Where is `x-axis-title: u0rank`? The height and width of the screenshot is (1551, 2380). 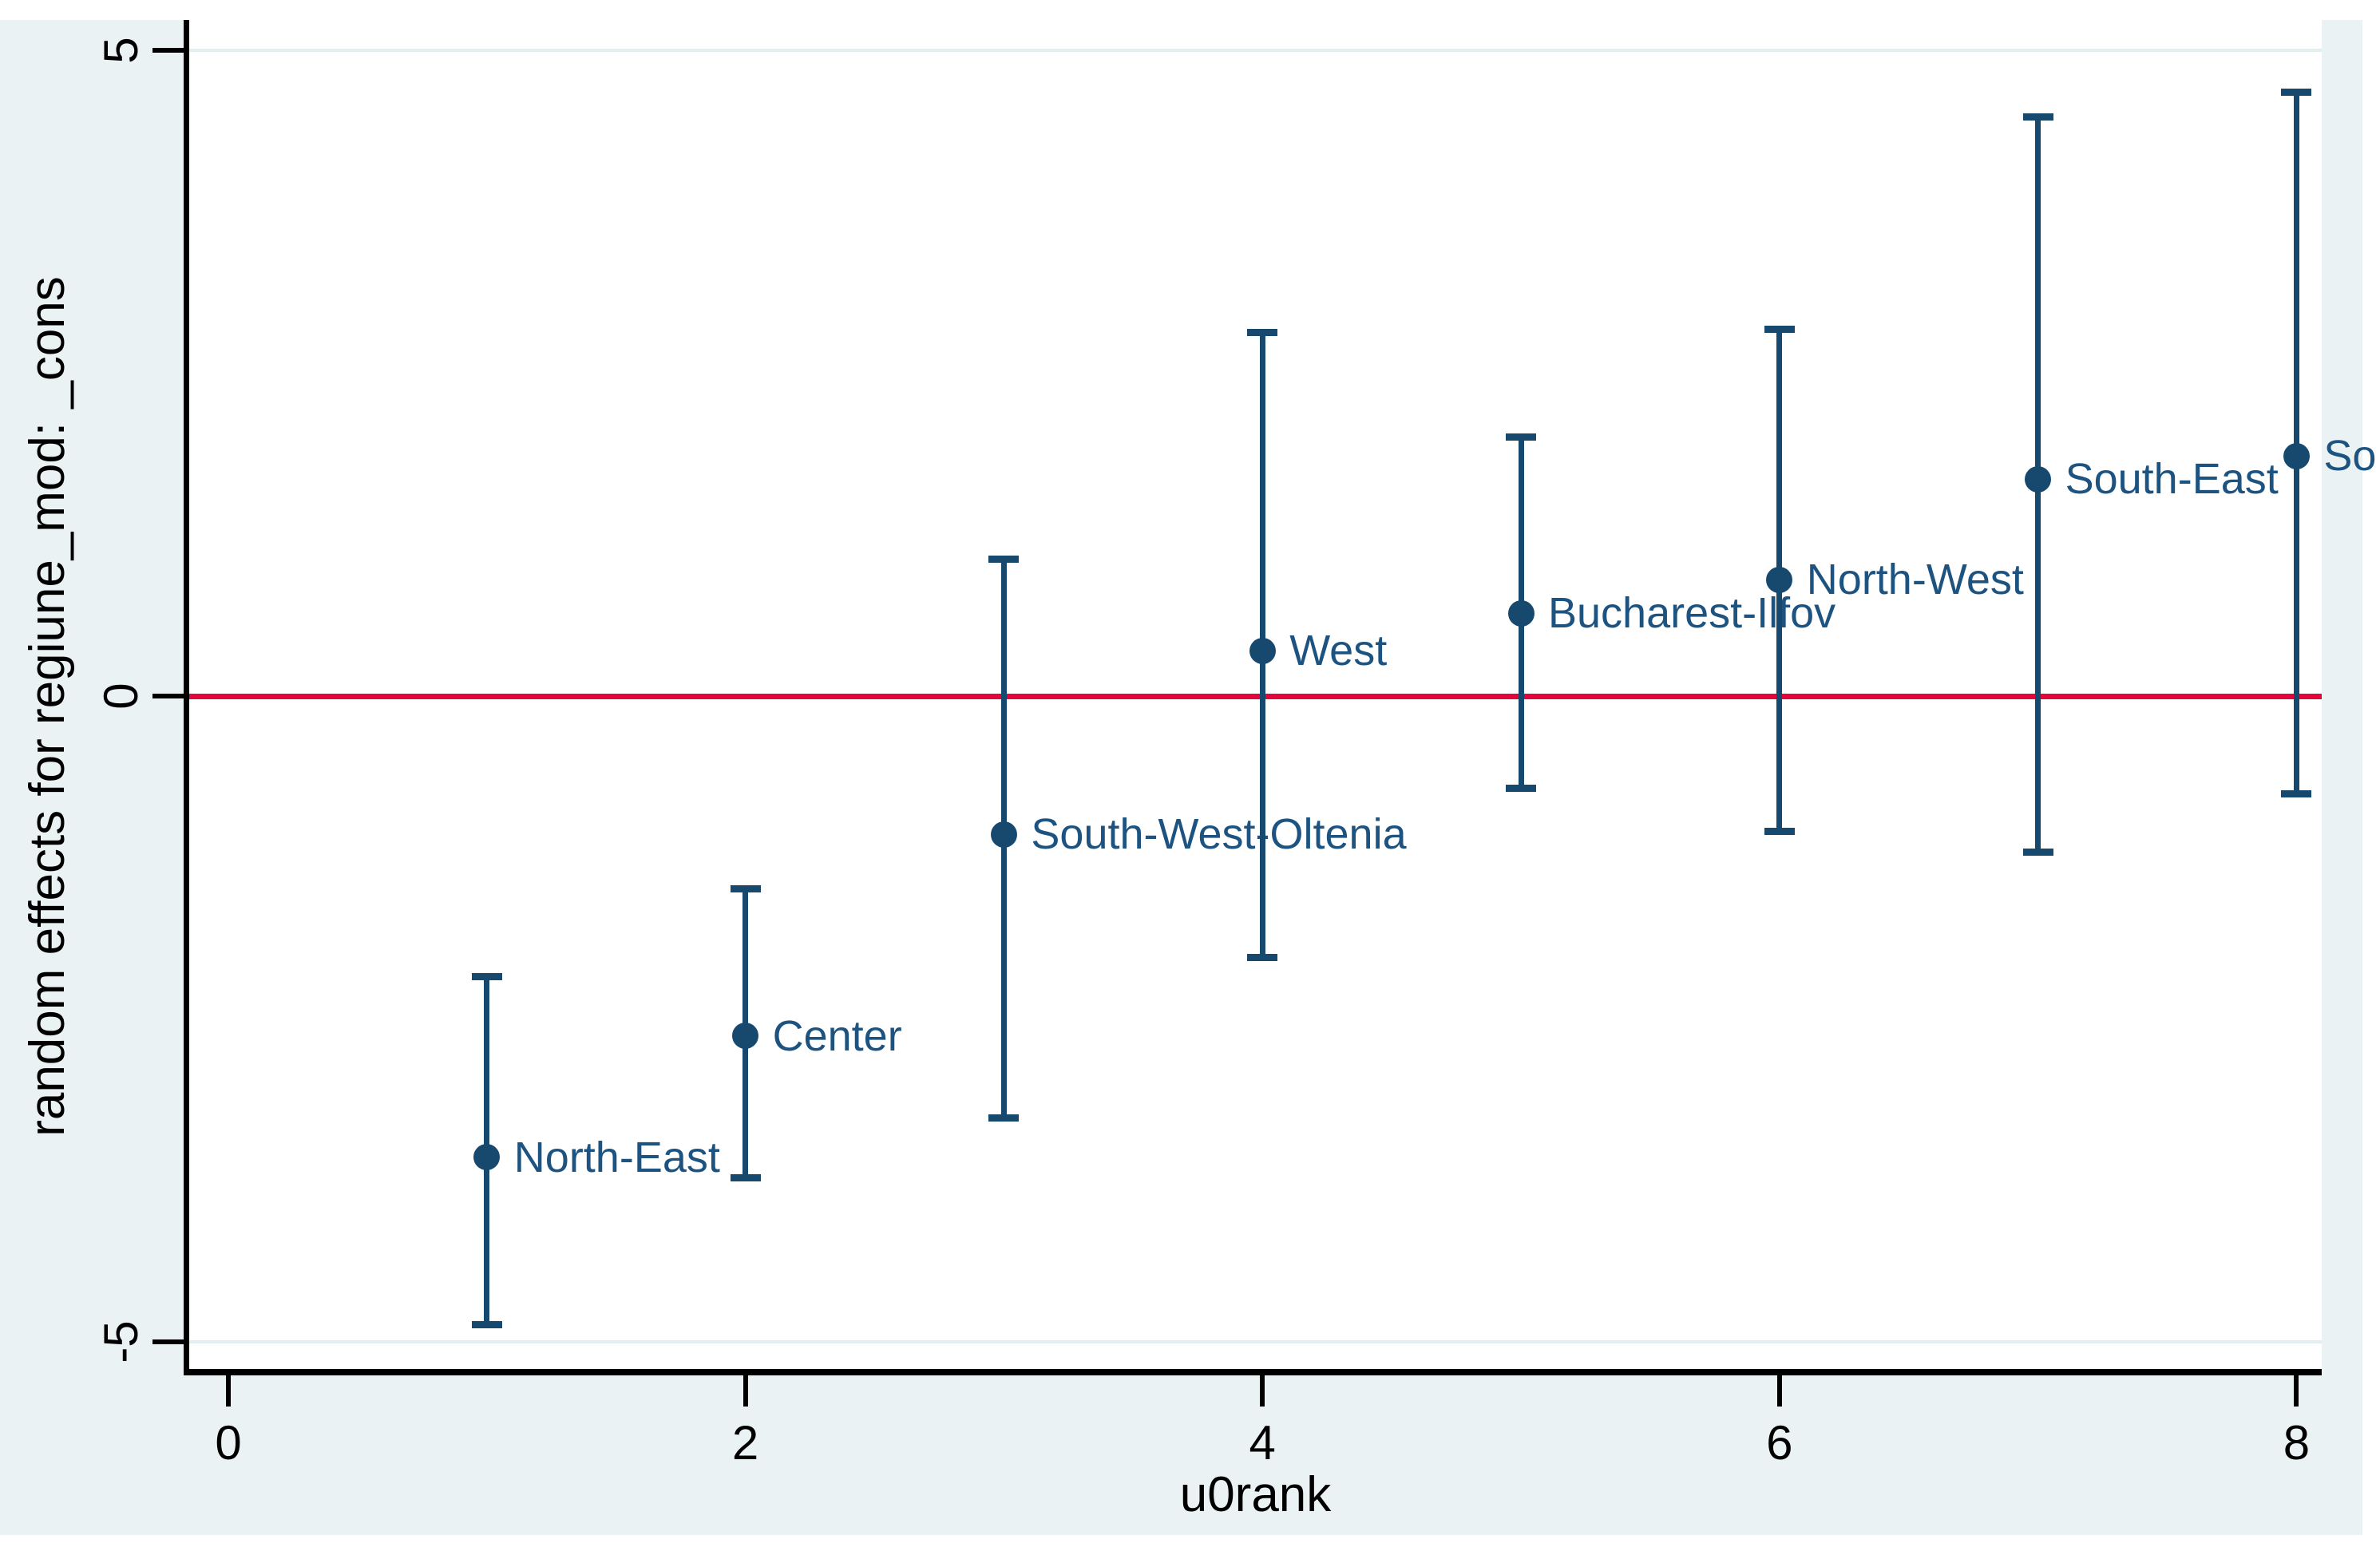 x-axis-title: u0rank is located at coordinates (1255, 1494).